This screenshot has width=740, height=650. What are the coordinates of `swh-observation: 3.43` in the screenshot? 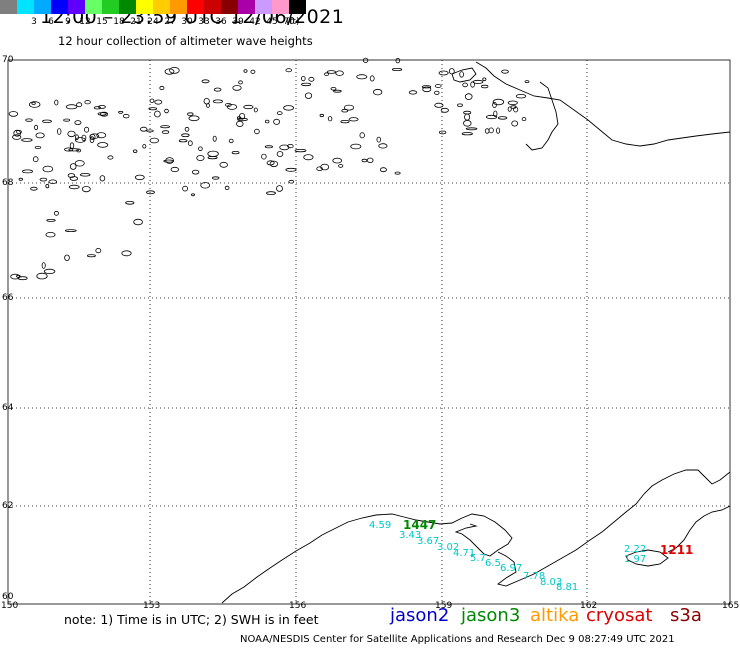 It's located at (410, 535).